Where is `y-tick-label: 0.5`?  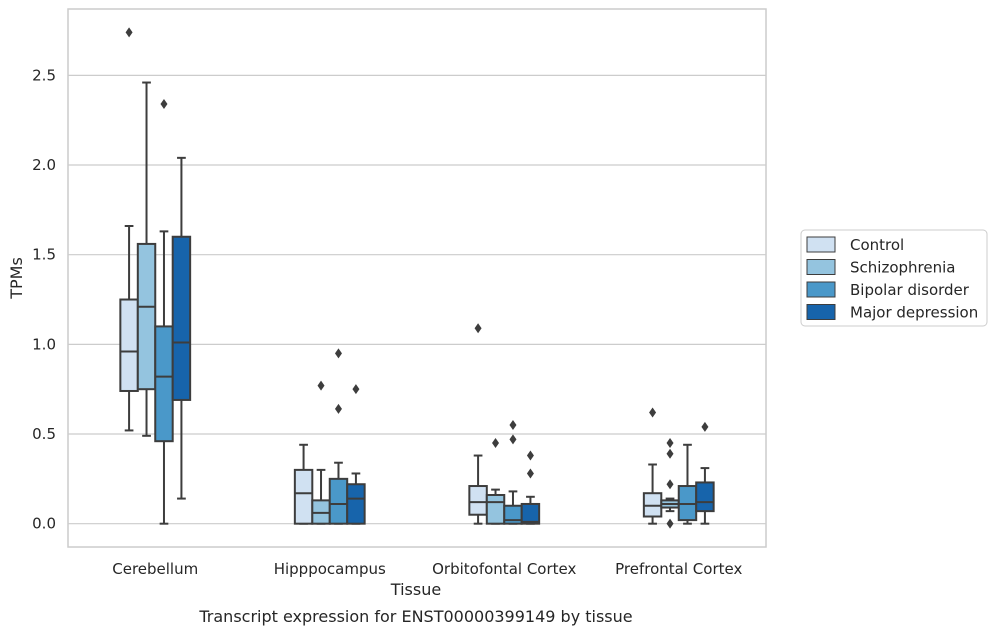 y-tick-label: 0.5 is located at coordinates (44, 434).